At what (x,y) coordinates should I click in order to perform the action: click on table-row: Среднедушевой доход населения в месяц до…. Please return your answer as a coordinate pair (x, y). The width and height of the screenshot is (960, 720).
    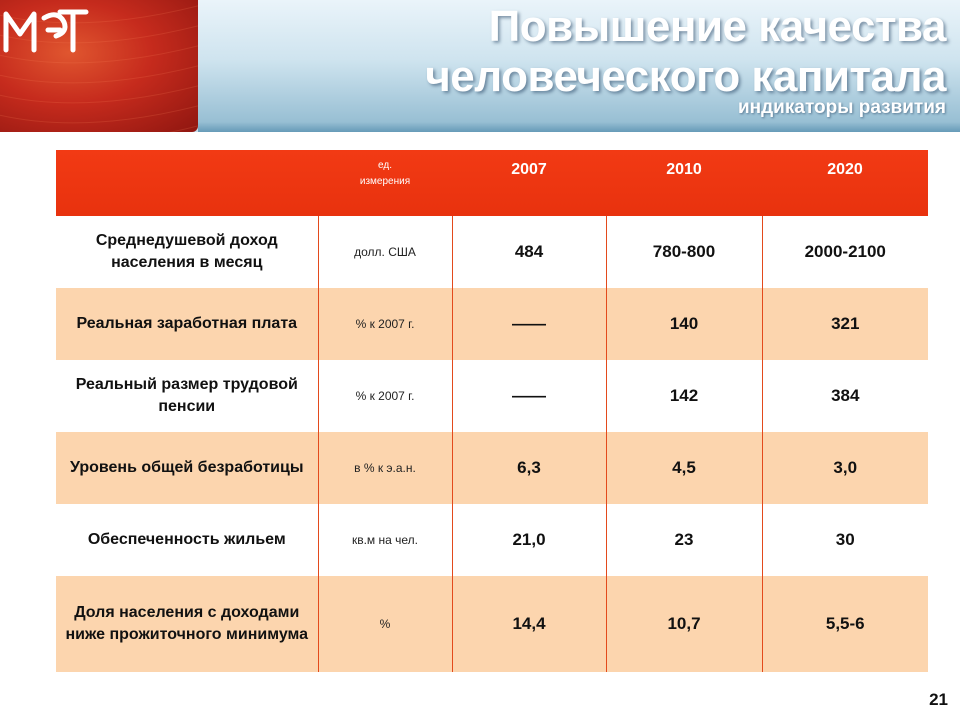
    Looking at the image, I should click on (492, 252).